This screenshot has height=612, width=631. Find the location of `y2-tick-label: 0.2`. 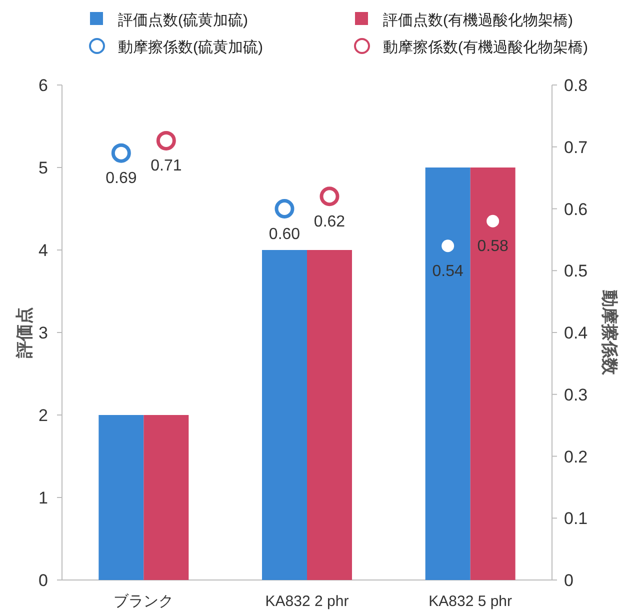

y2-tick-label: 0.2 is located at coordinates (576, 456).